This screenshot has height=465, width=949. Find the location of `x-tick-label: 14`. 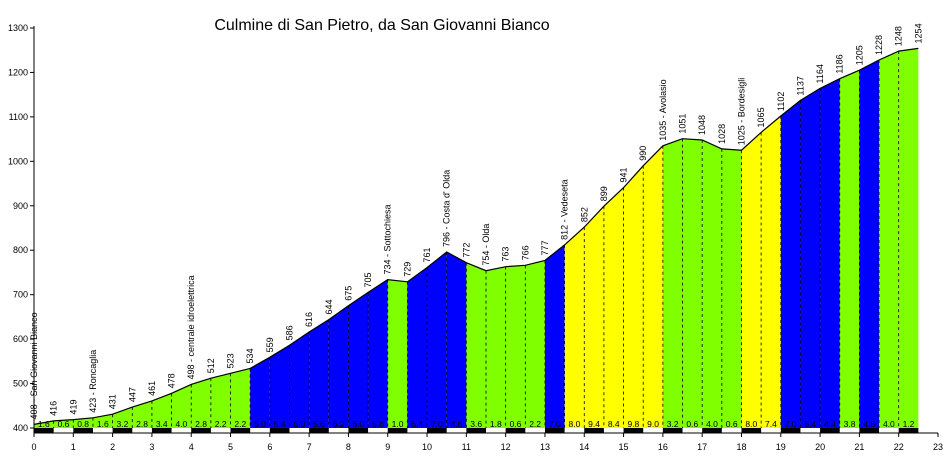

x-tick-label: 14 is located at coordinates (584, 447).